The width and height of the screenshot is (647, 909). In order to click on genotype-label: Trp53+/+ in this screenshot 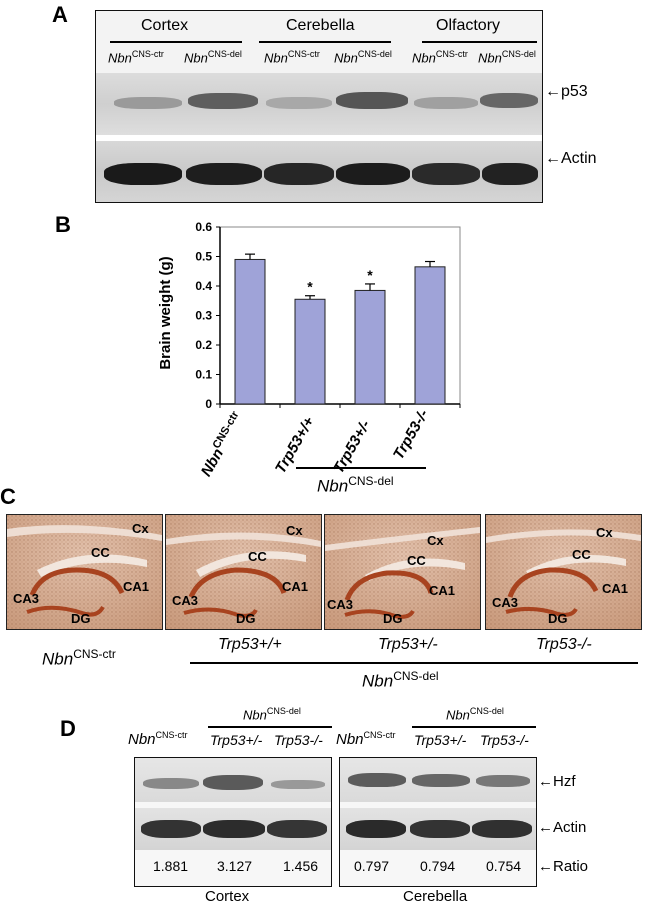, I will do `click(250, 644)`.